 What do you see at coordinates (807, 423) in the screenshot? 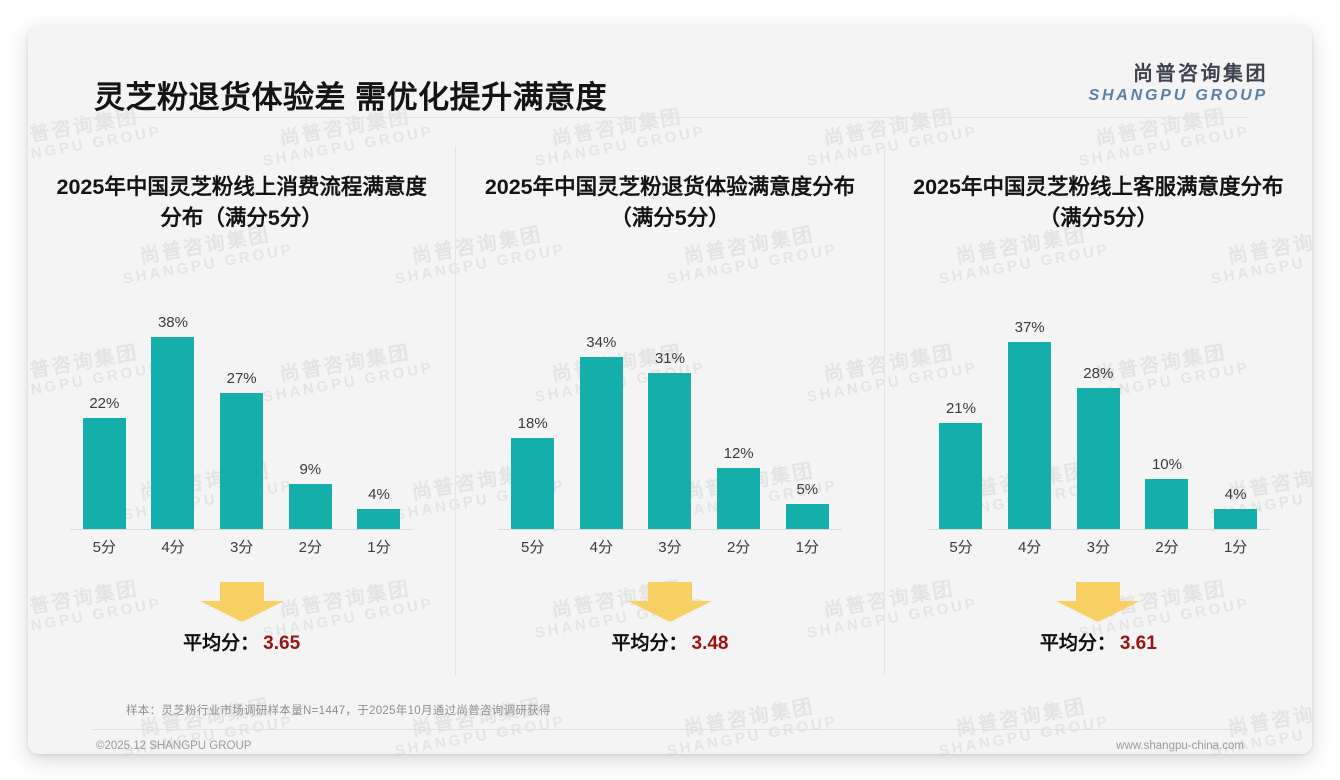
I see `bar-slot: 5%` at bounding box center [807, 423].